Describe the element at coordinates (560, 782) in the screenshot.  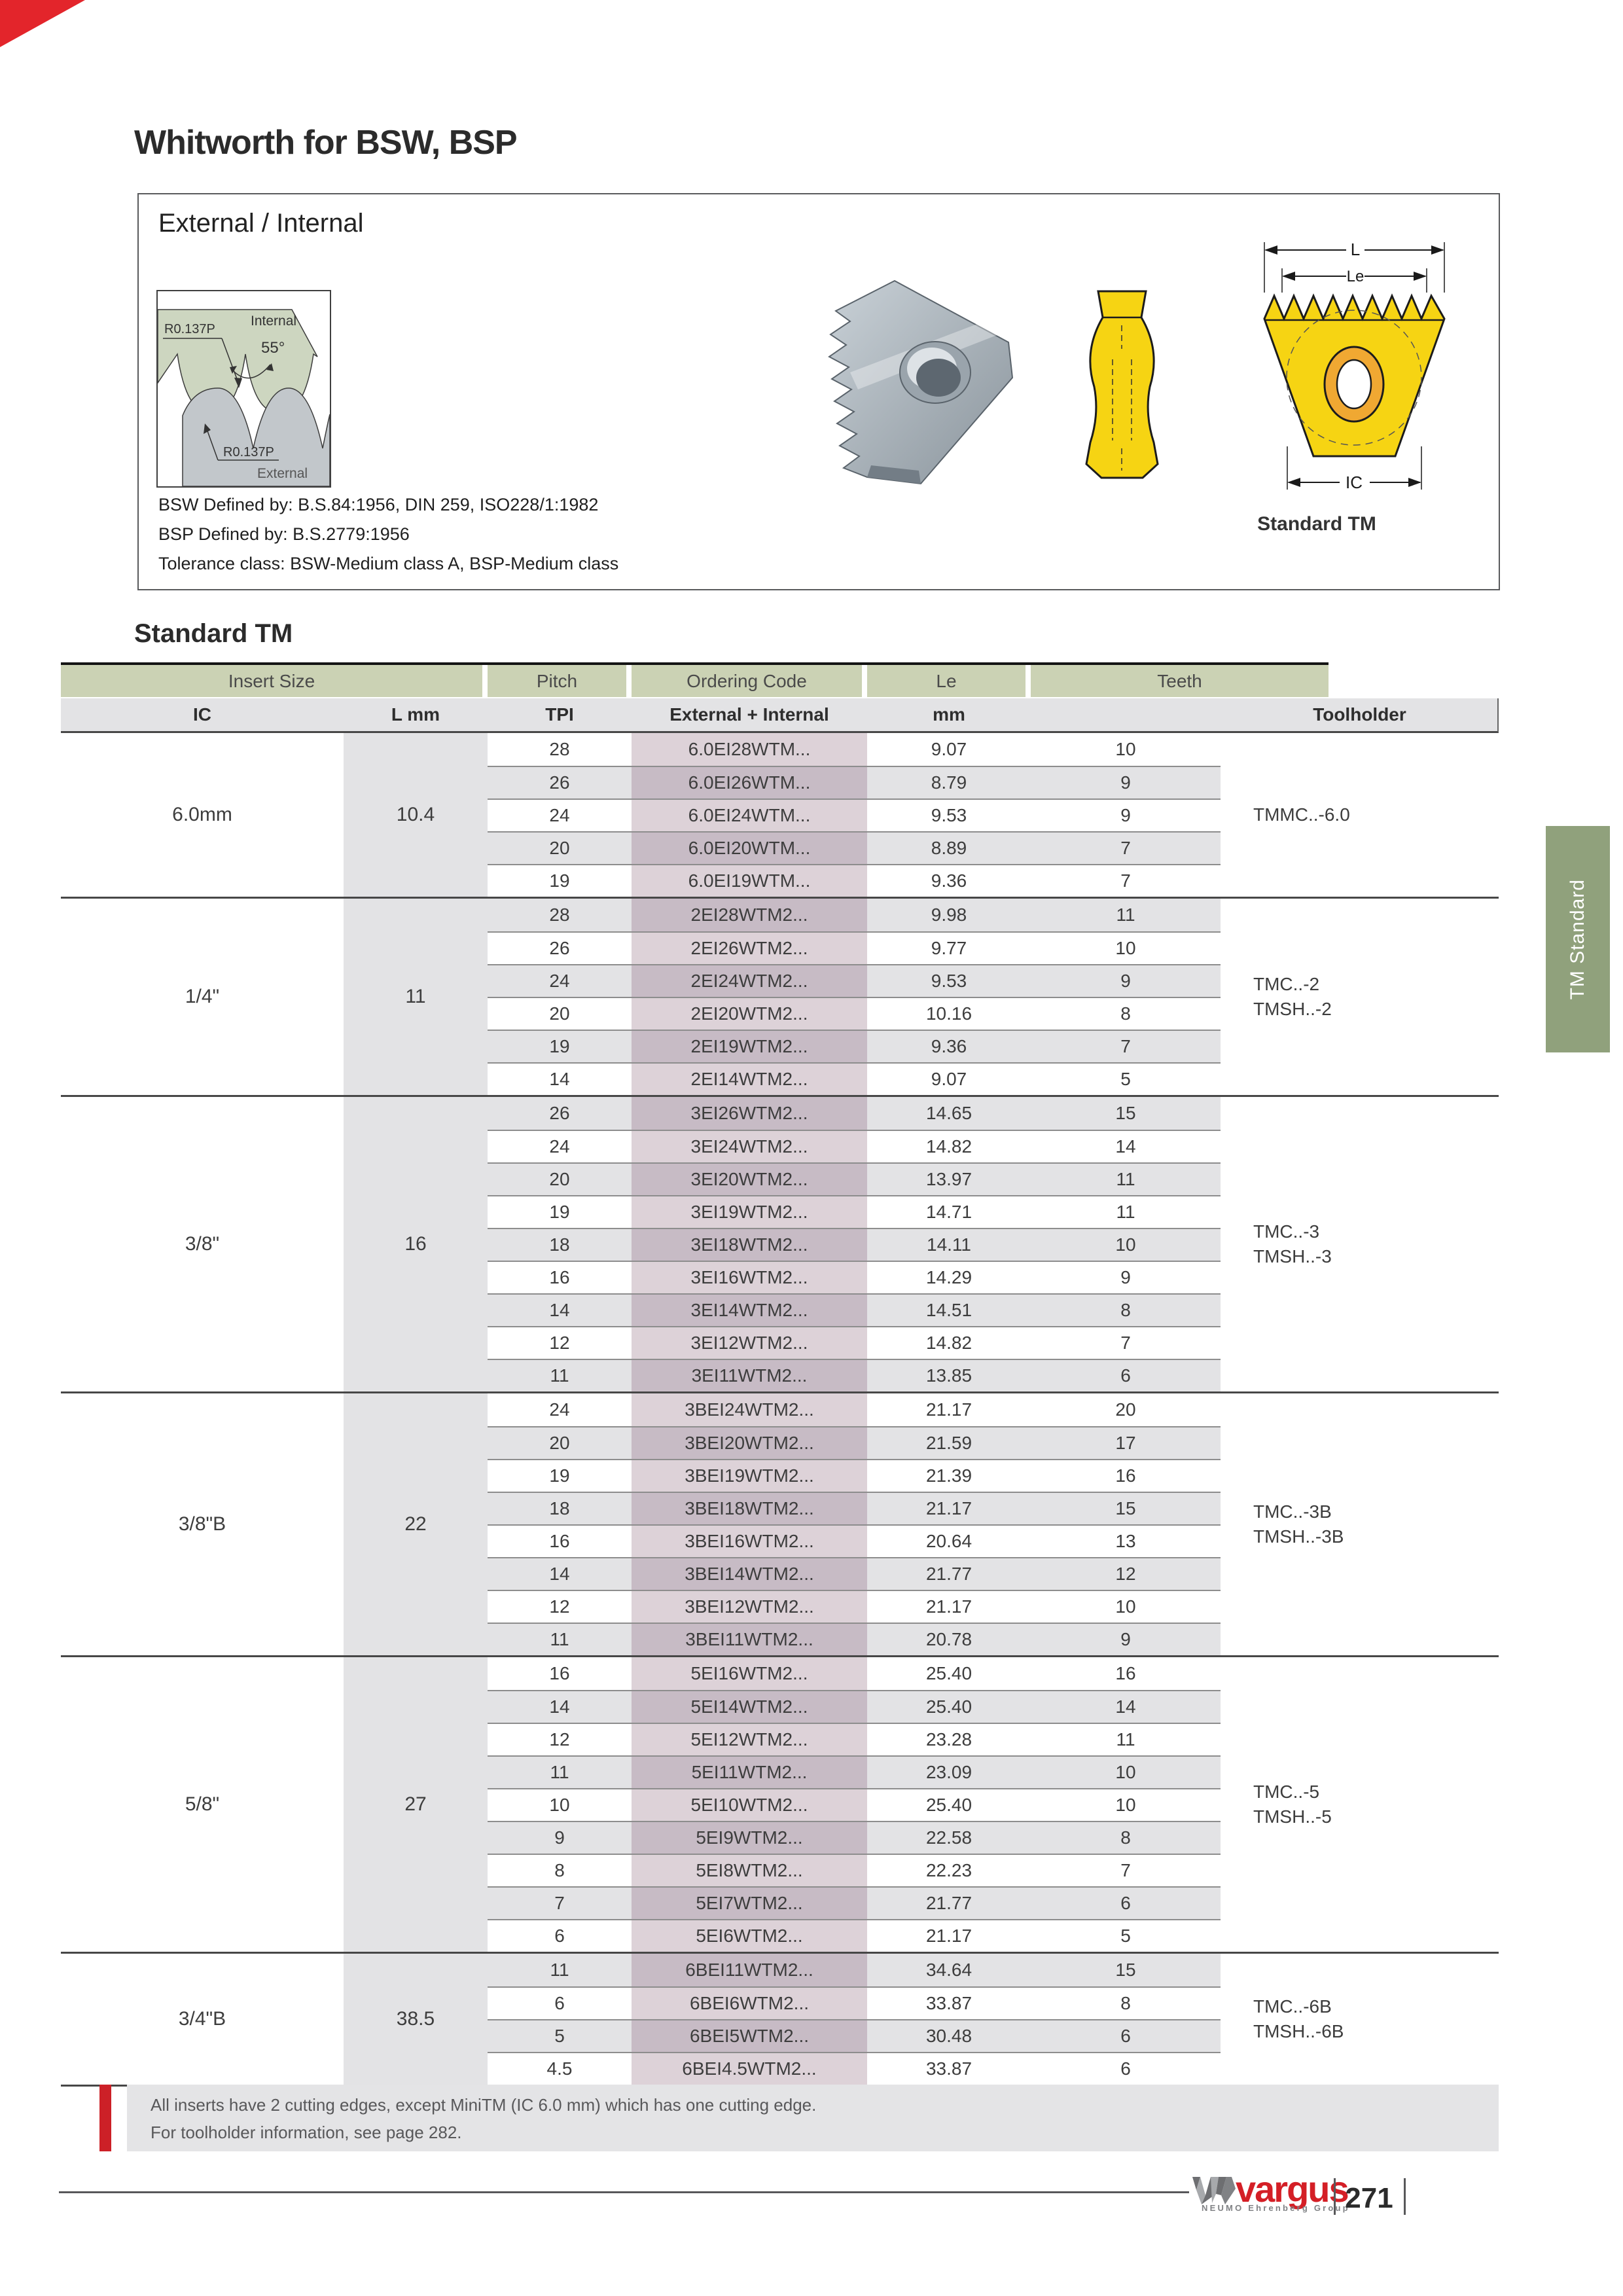
I see `tpi-cell: 26` at that location.